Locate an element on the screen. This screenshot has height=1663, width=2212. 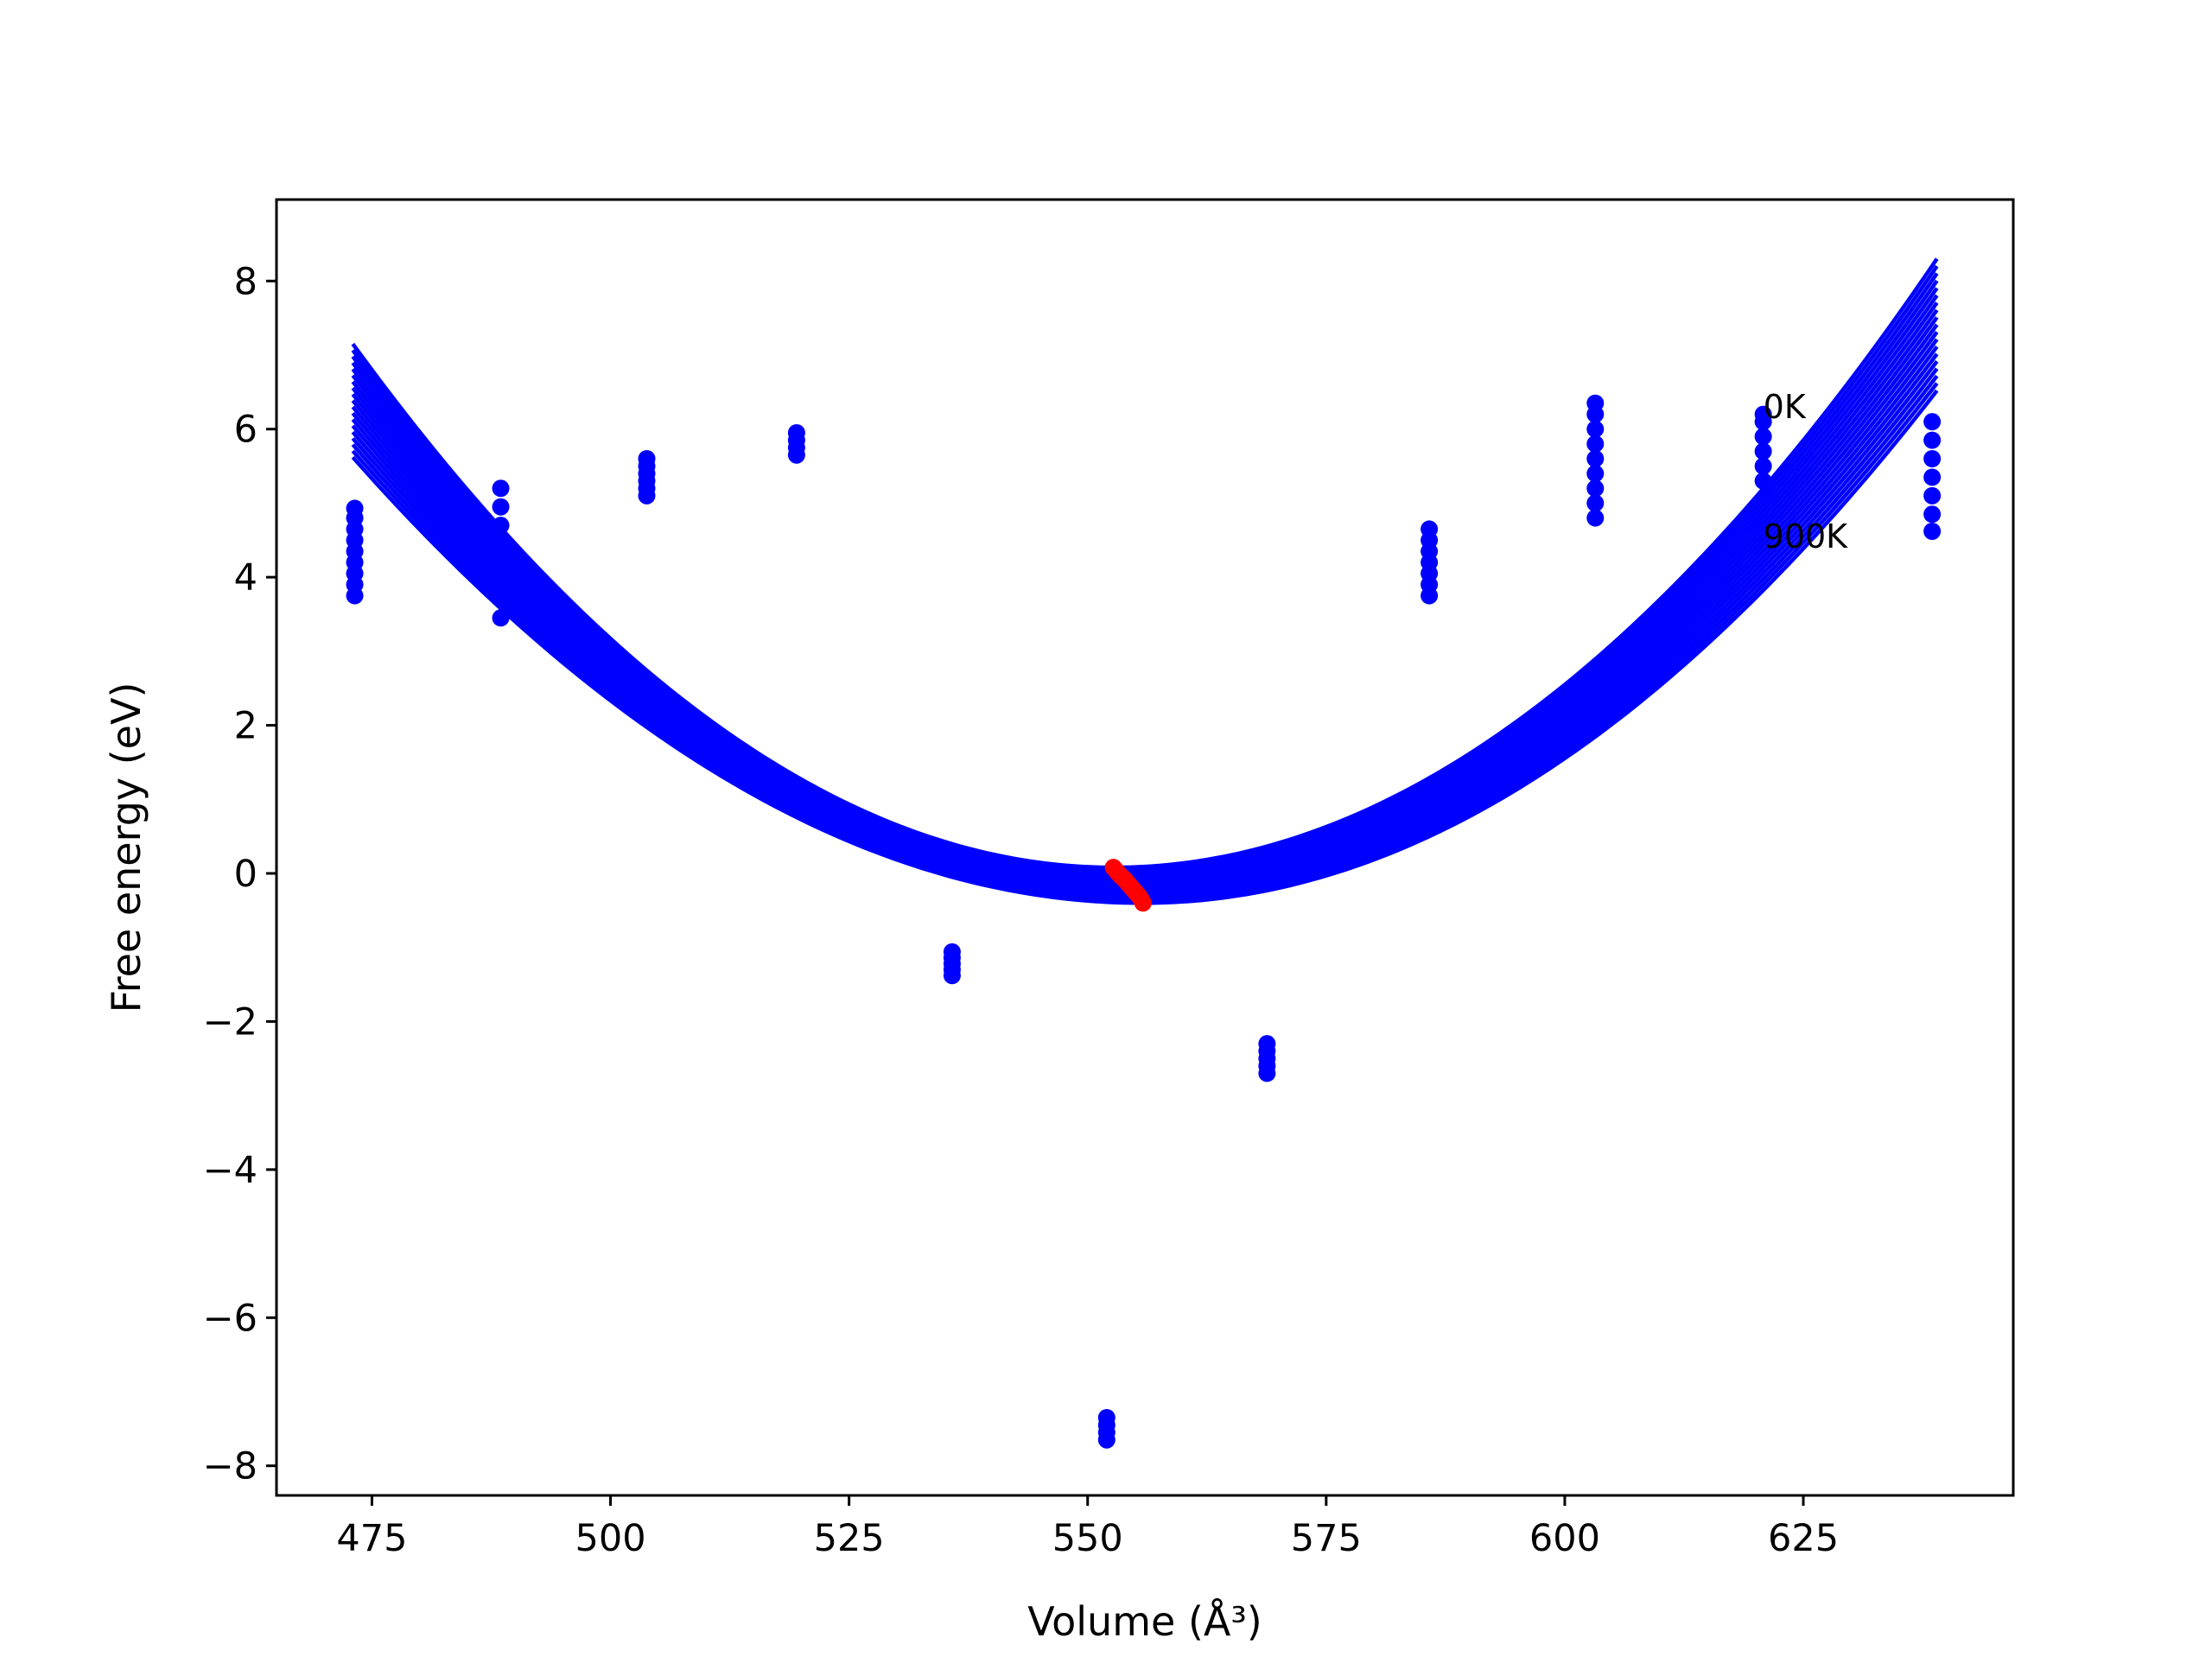
y-tick-label: 0 is located at coordinates (245, 875).